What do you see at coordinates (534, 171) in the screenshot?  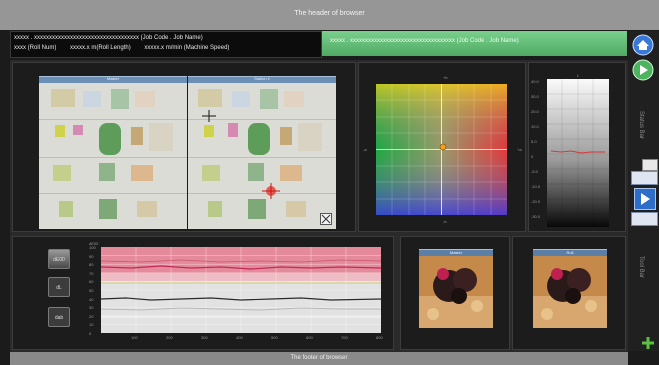 I see `lightness-tick: -5.0` at bounding box center [534, 171].